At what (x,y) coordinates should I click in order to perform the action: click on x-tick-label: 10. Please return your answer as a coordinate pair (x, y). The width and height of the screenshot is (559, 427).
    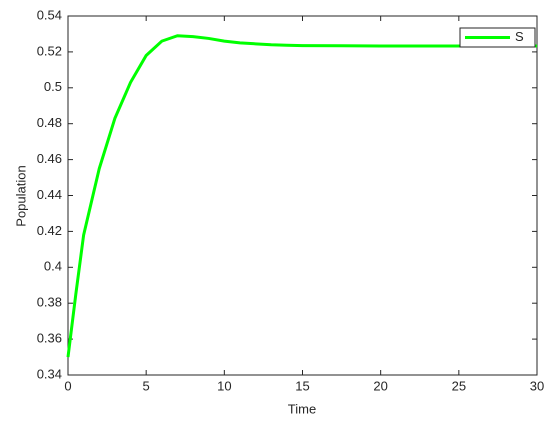
    Looking at the image, I should click on (224, 385).